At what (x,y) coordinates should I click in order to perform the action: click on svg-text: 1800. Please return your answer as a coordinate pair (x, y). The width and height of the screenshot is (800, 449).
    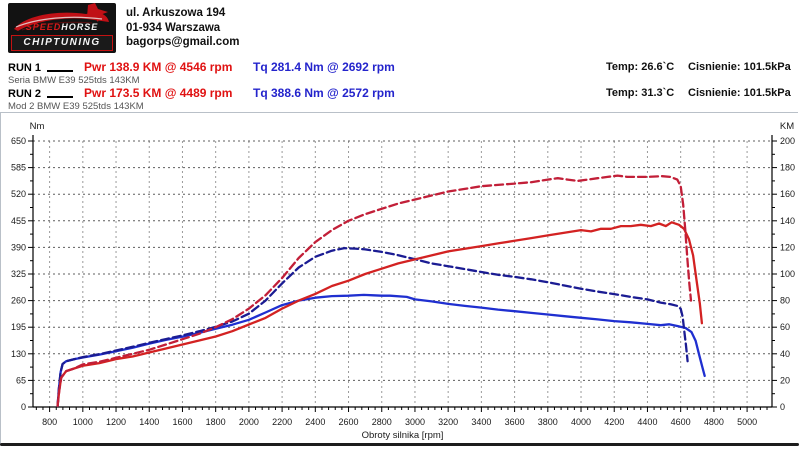
    Looking at the image, I should click on (216, 422).